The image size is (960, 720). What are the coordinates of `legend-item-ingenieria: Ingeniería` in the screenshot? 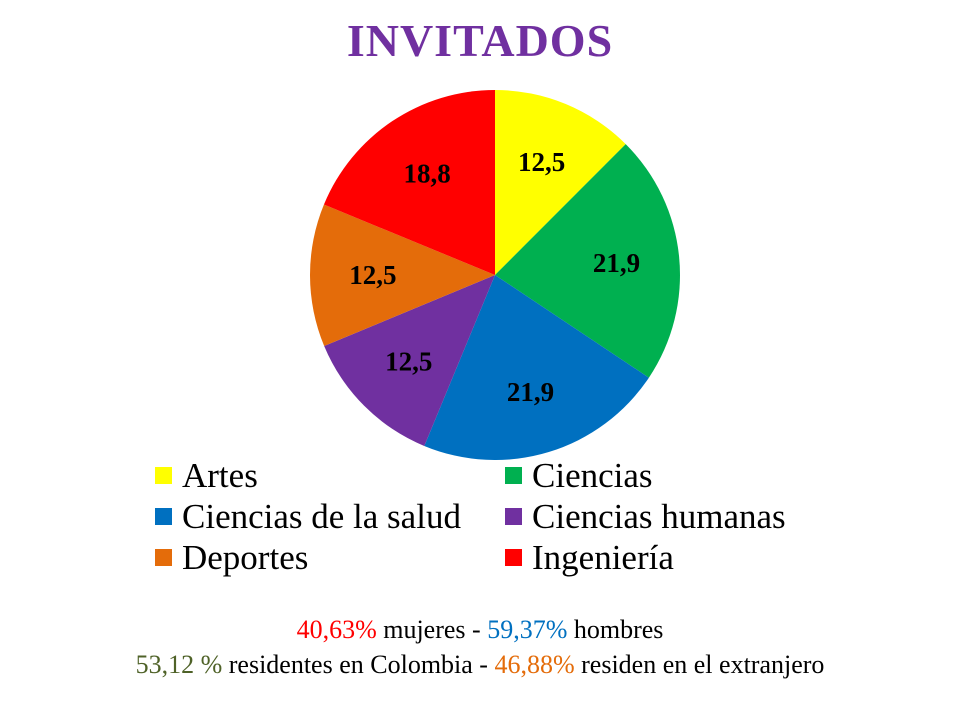 It's located at (665, 557).